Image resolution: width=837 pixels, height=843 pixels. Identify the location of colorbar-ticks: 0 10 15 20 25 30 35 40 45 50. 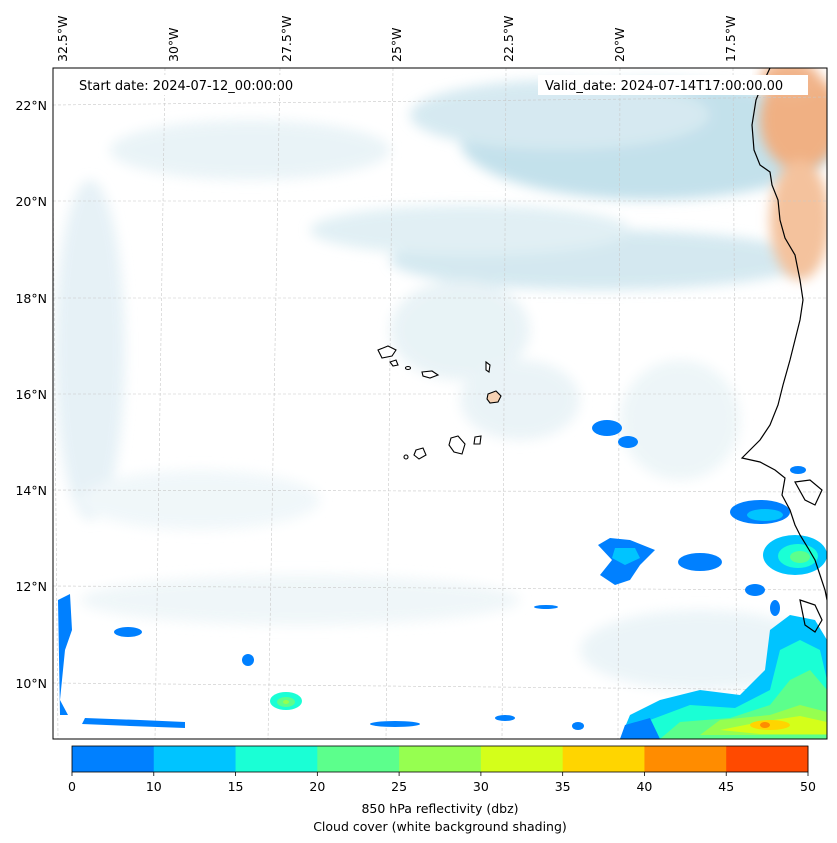
(442, 783).